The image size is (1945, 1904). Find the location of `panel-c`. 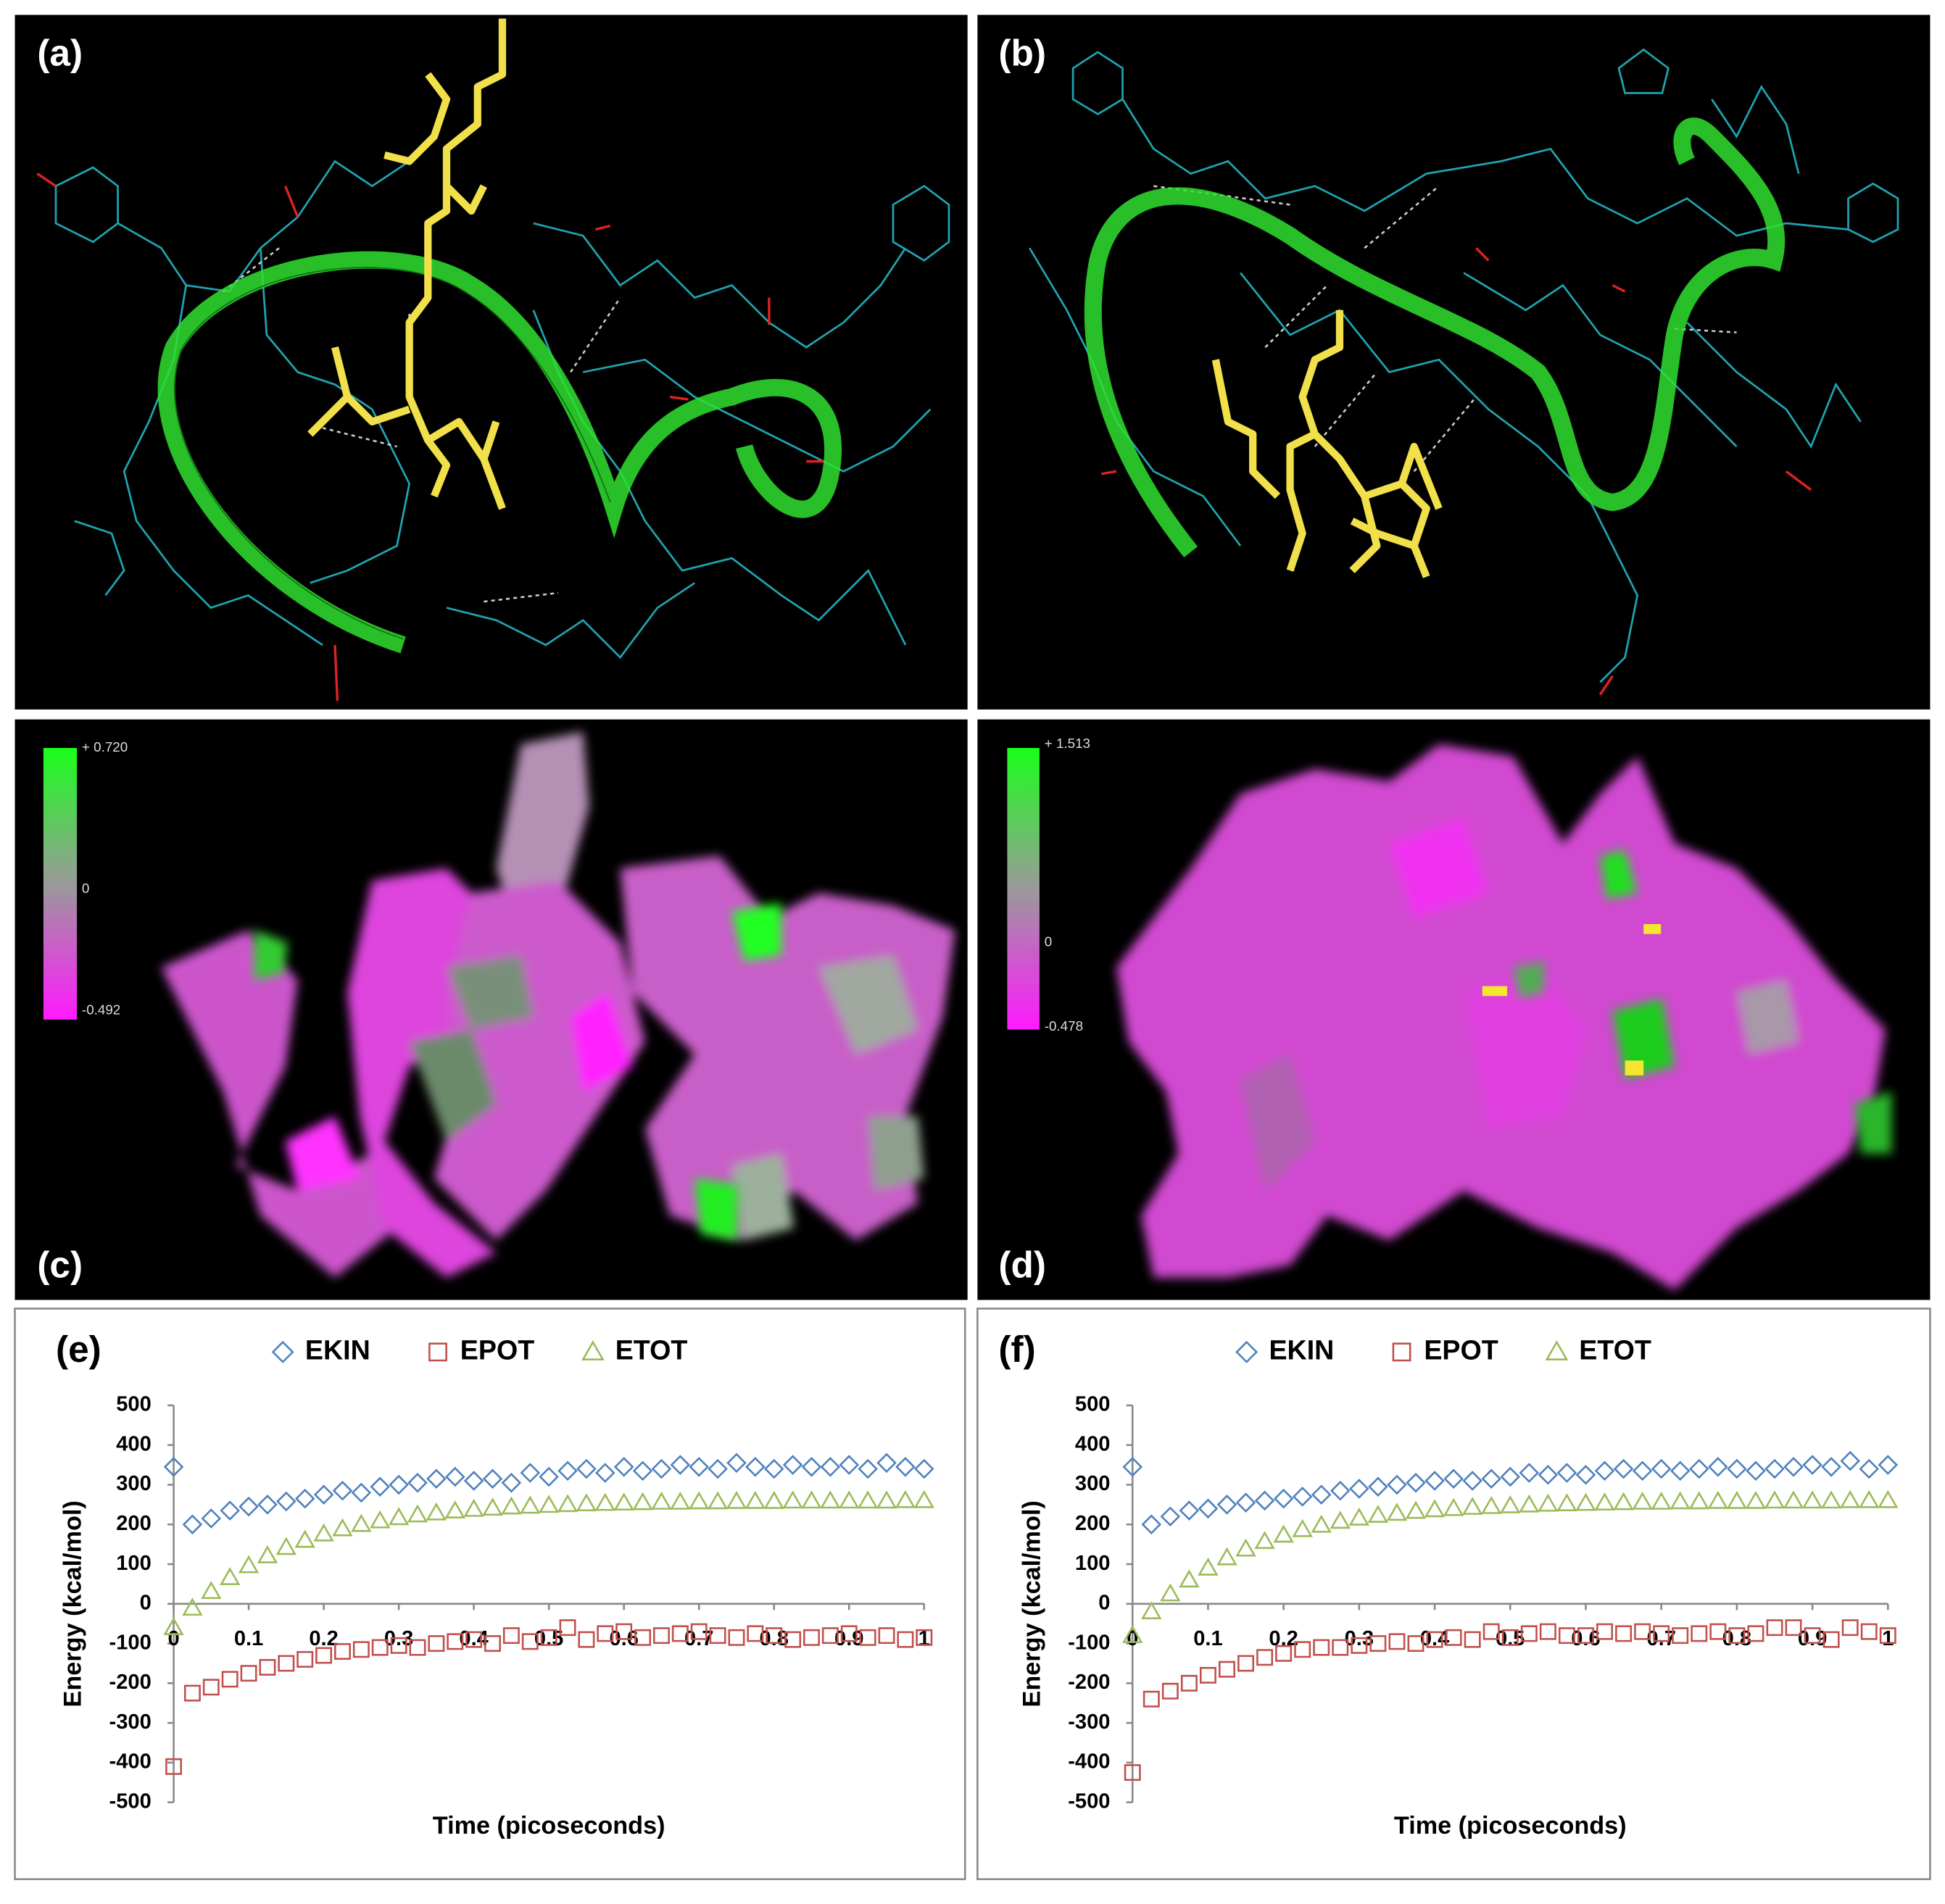

panel-c is located at coordinates (491, 1010).